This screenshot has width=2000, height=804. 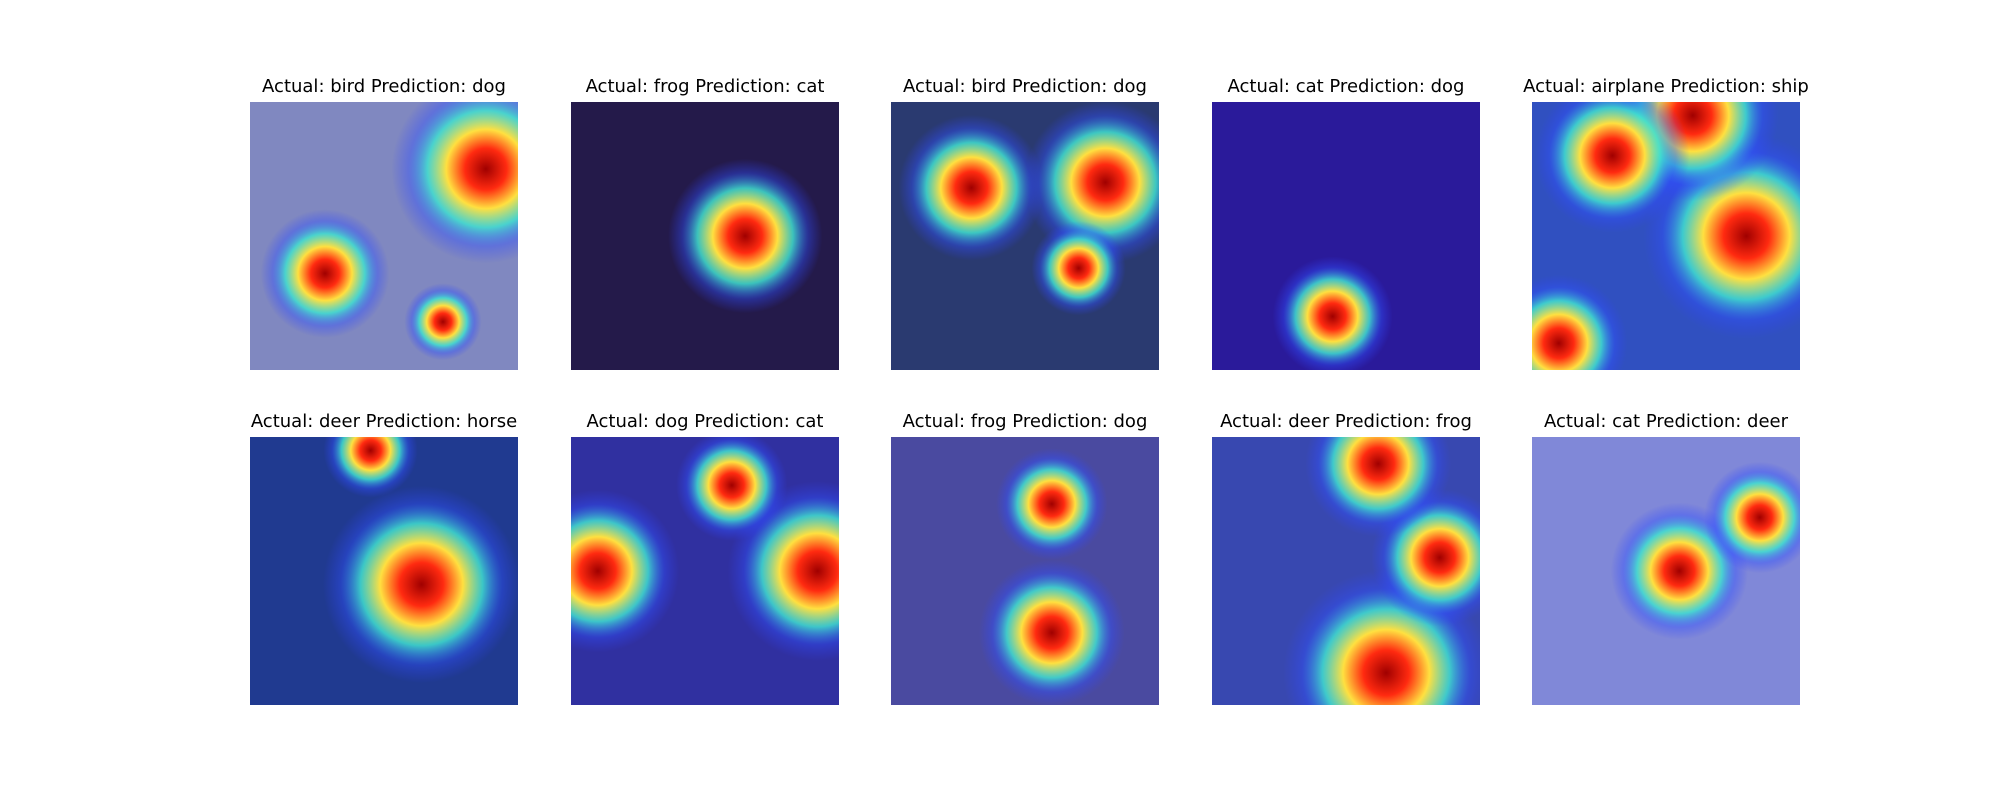 I want to click on panel: Actual: deer Prediction: horse, so click(x=384, y=558).